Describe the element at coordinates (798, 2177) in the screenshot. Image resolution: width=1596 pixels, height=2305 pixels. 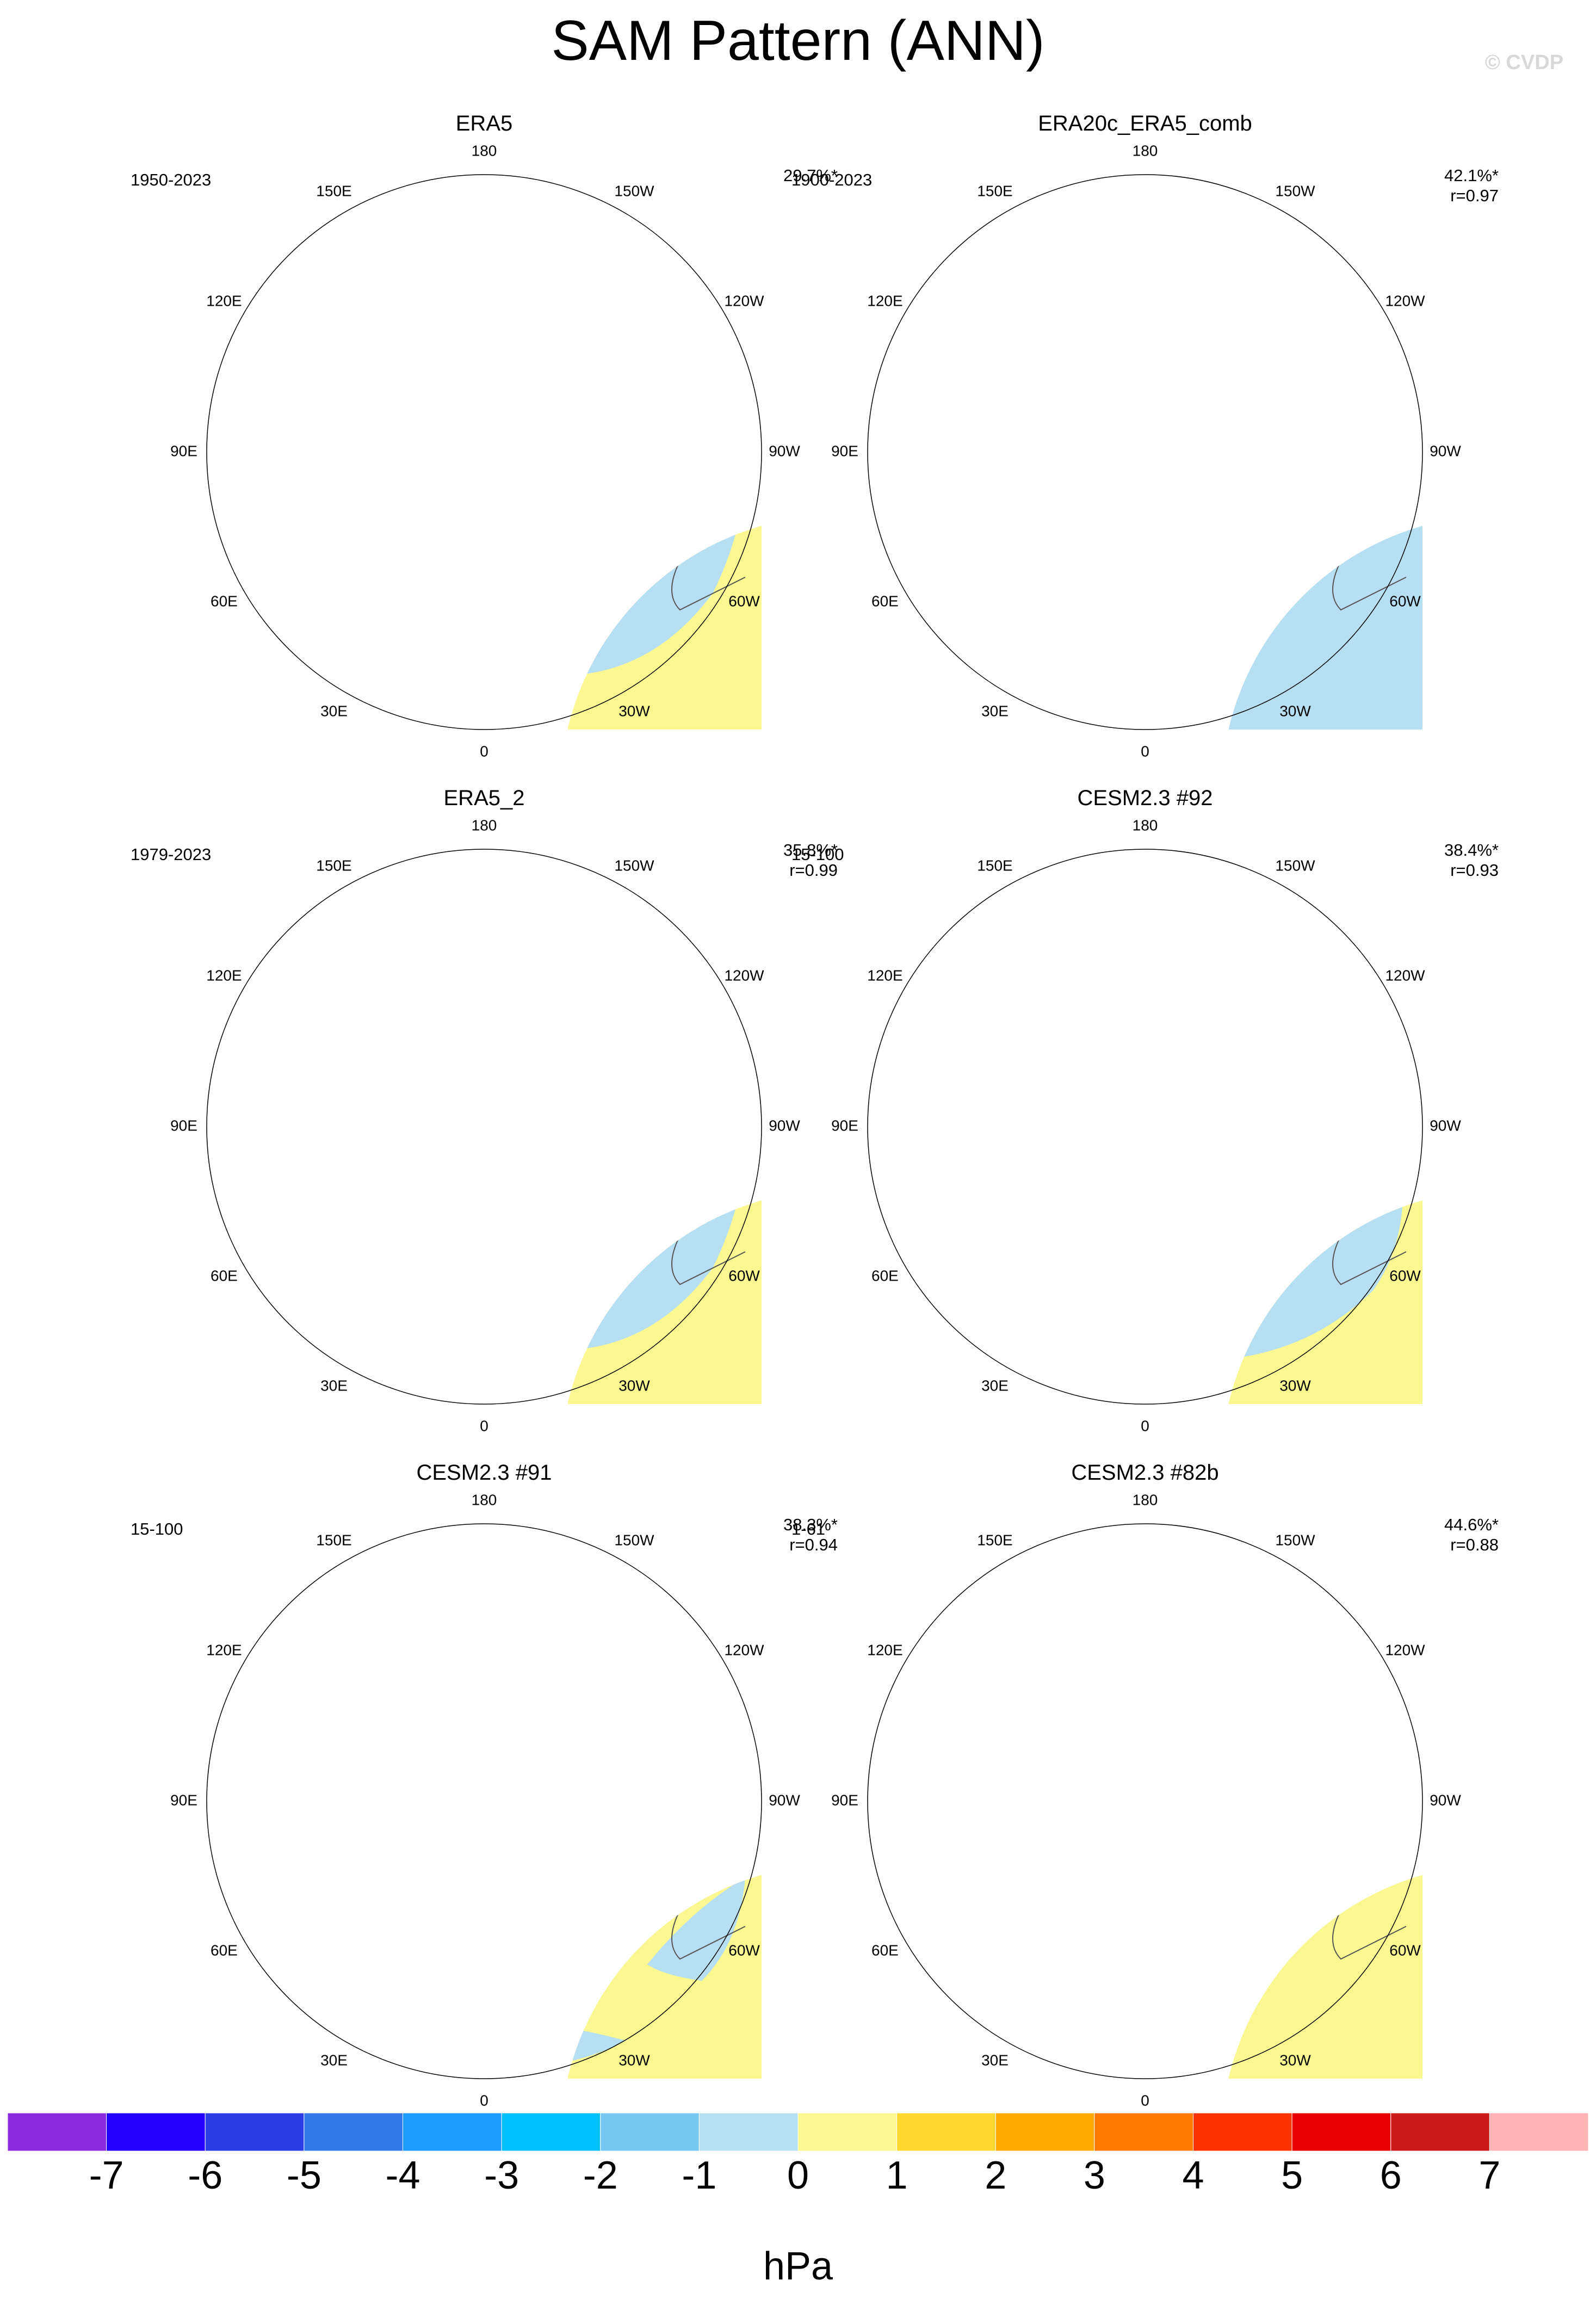
I see `colorbar-labels: -7 -6 -5 -4 -3 -2 -1 0 1 2 3 4 5 6 7` at that location.